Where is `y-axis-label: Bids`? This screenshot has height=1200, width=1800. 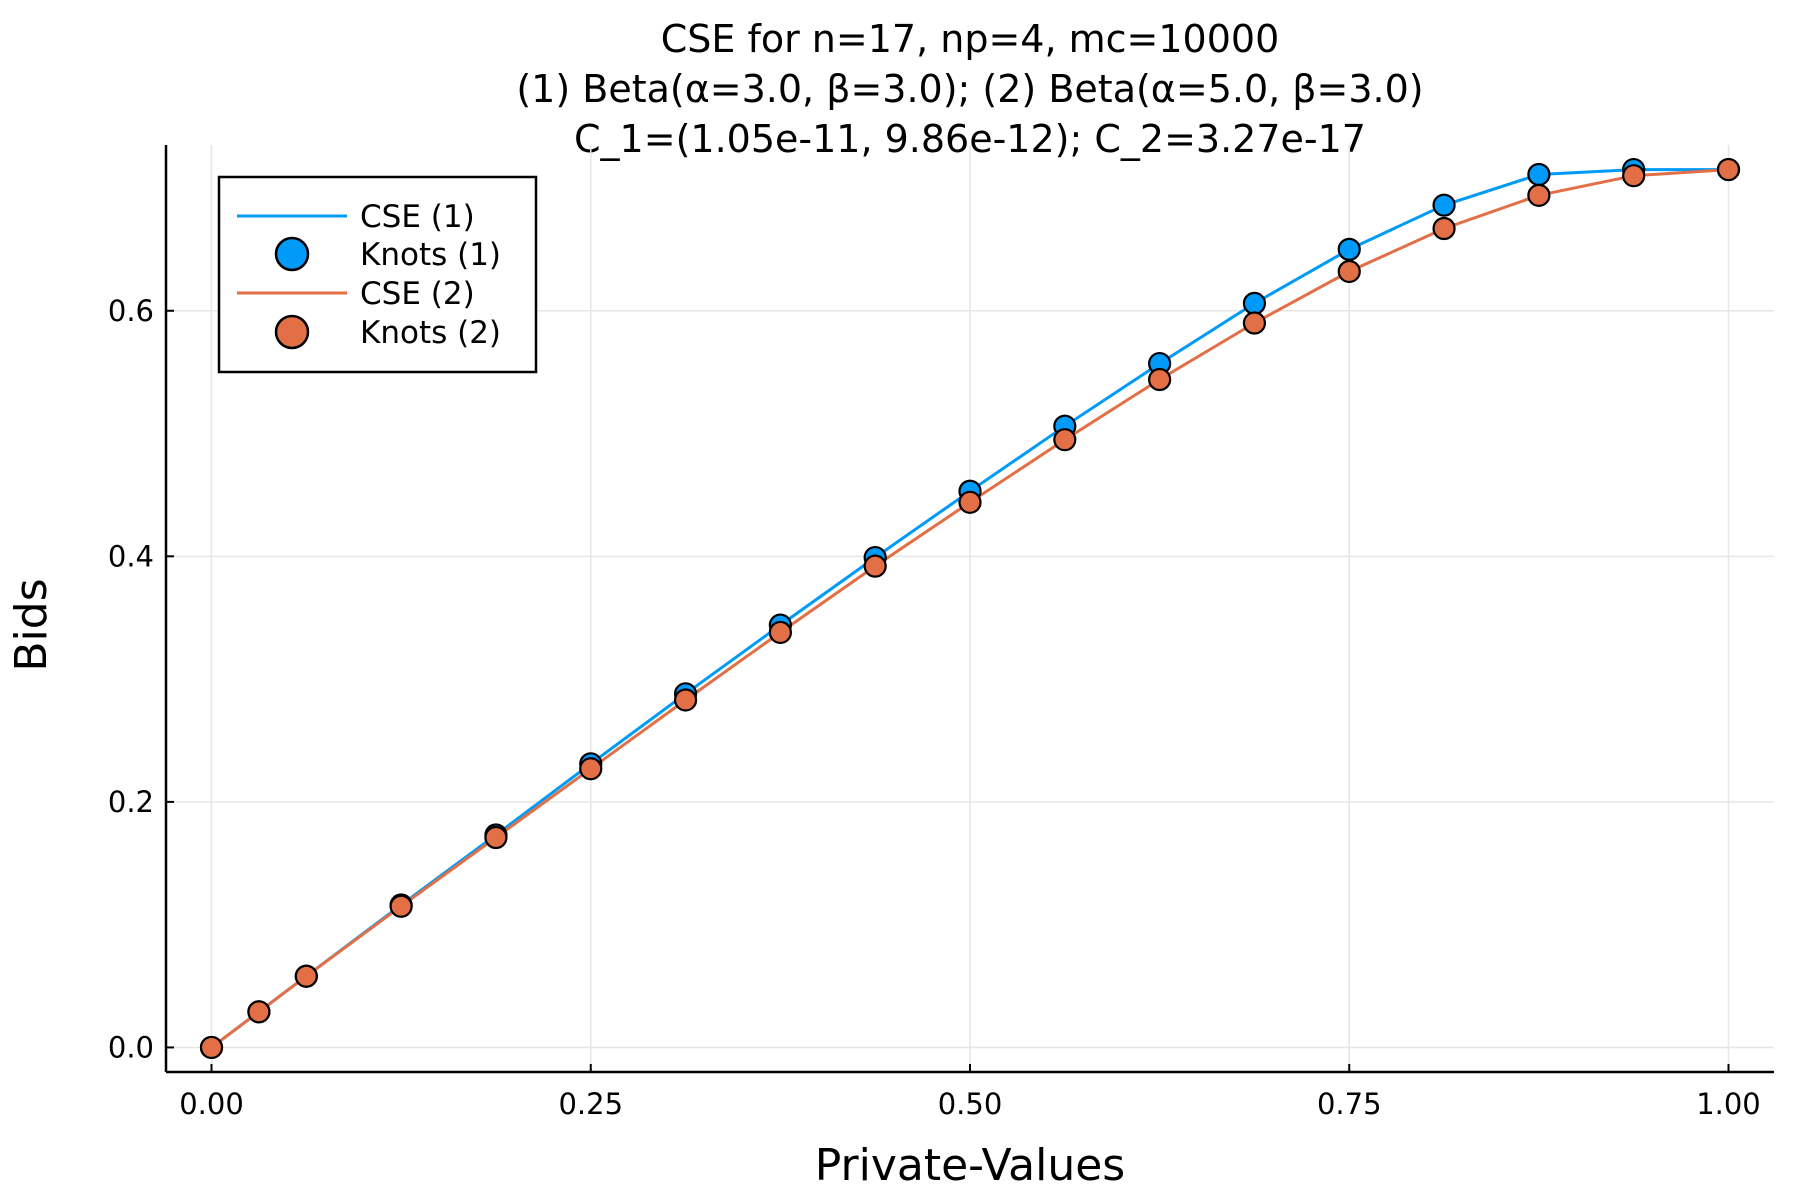 y-axis-label: Bids is located at coordinates (31, 624).